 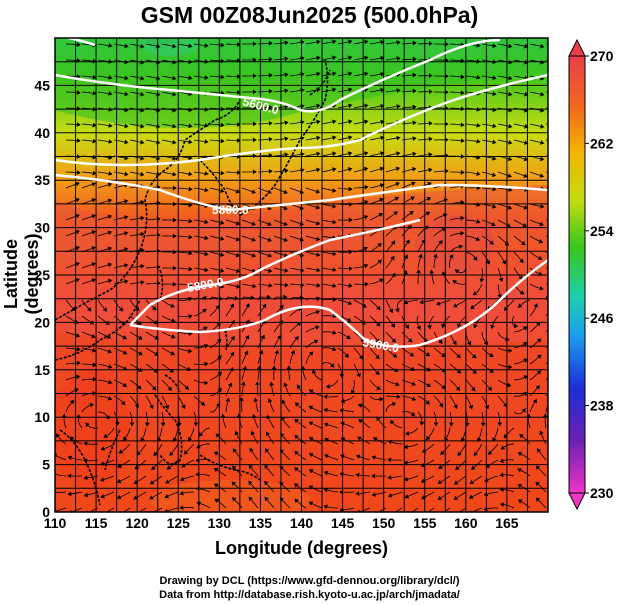 I want to click on x-tick-label: 130, so click(x=220, y=523).